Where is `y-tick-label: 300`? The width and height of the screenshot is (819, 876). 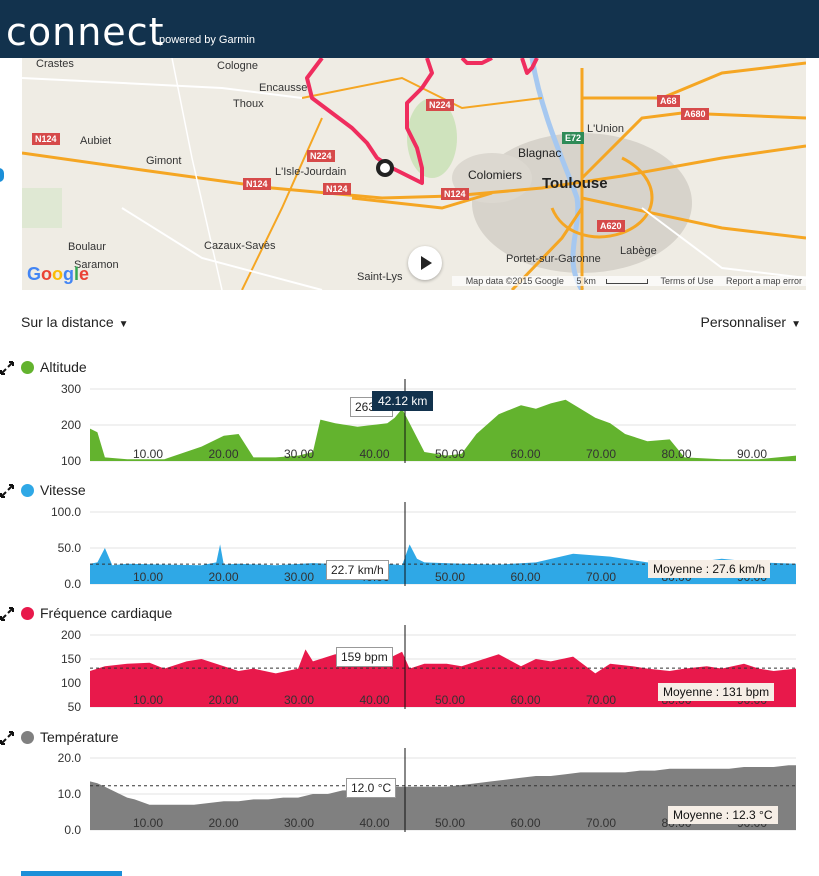 y-tick-label: 300 is located at coordinates (71, 389).